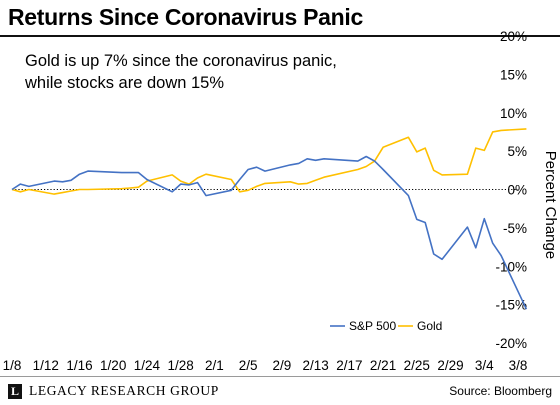 The width and height of the screenshot is (560, 405). What do you see at coordinates (517, 151) in the screenshot?
I see `y-tick-label: 5%` at bounding box center [517, 151].